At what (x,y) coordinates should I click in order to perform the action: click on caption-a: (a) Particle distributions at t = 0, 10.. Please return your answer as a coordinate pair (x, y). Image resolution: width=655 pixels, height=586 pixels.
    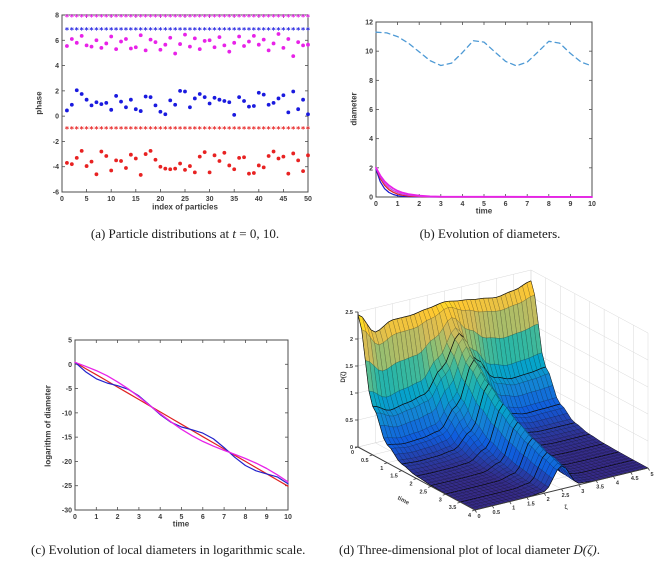
    Looking at the image, I should click on (185, 234).